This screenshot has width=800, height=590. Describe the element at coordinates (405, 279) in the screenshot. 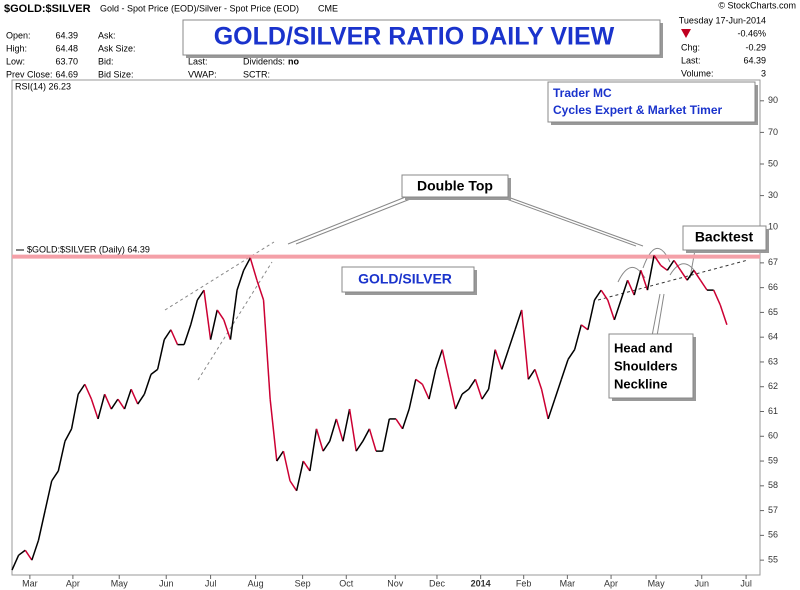

I see `pair-label: GOLD/SILVER` at that location.